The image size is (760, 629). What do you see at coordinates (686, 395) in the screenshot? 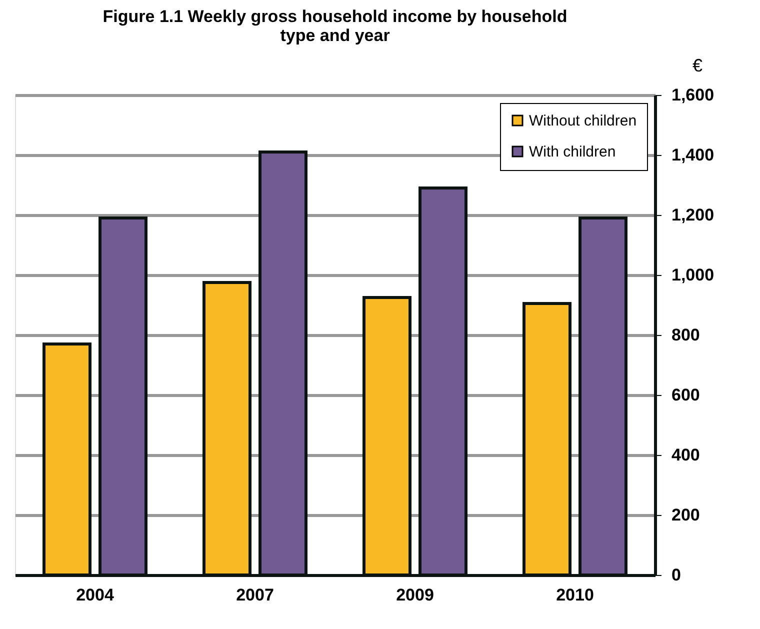
I see `y-tick-label: 600` at bounding box center [686, 395].